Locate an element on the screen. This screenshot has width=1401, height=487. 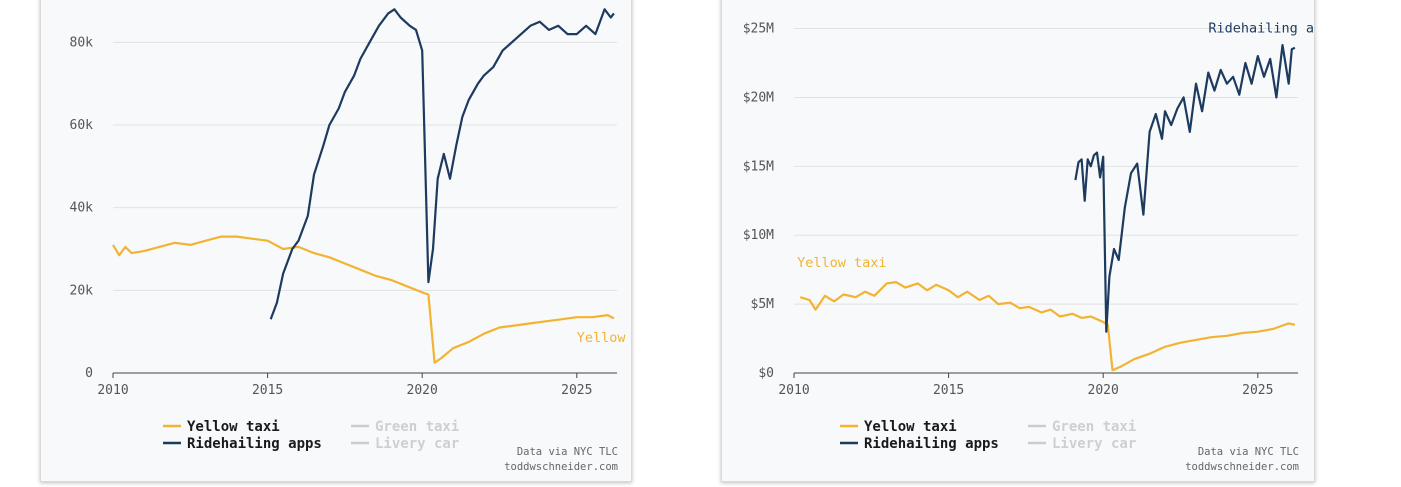
y-tick-label: 40k is located at coordinates (82, 208).